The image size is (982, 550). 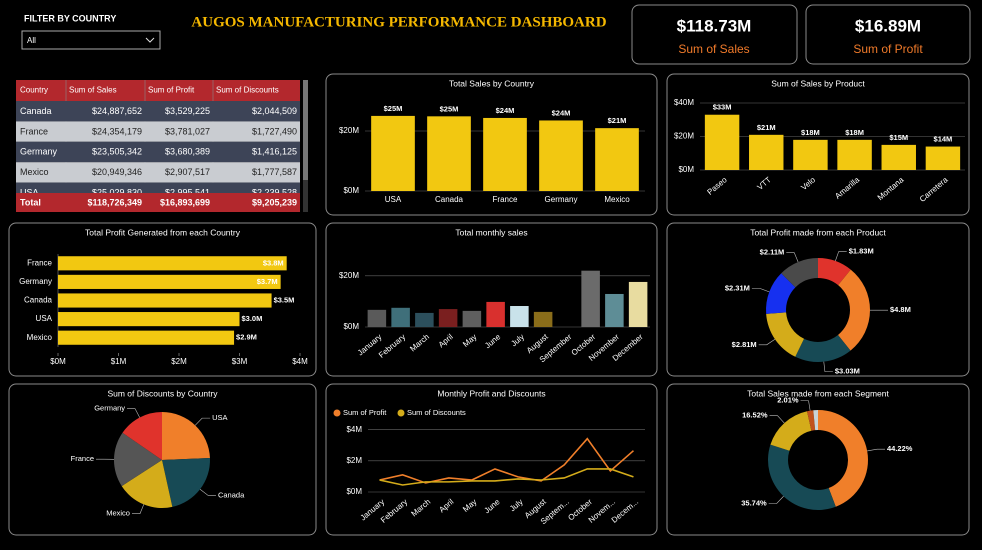 What do you see at coordinates (561, 112) in the screenshot?
I see `data-label: $24M` at bounding box center [561, 112].